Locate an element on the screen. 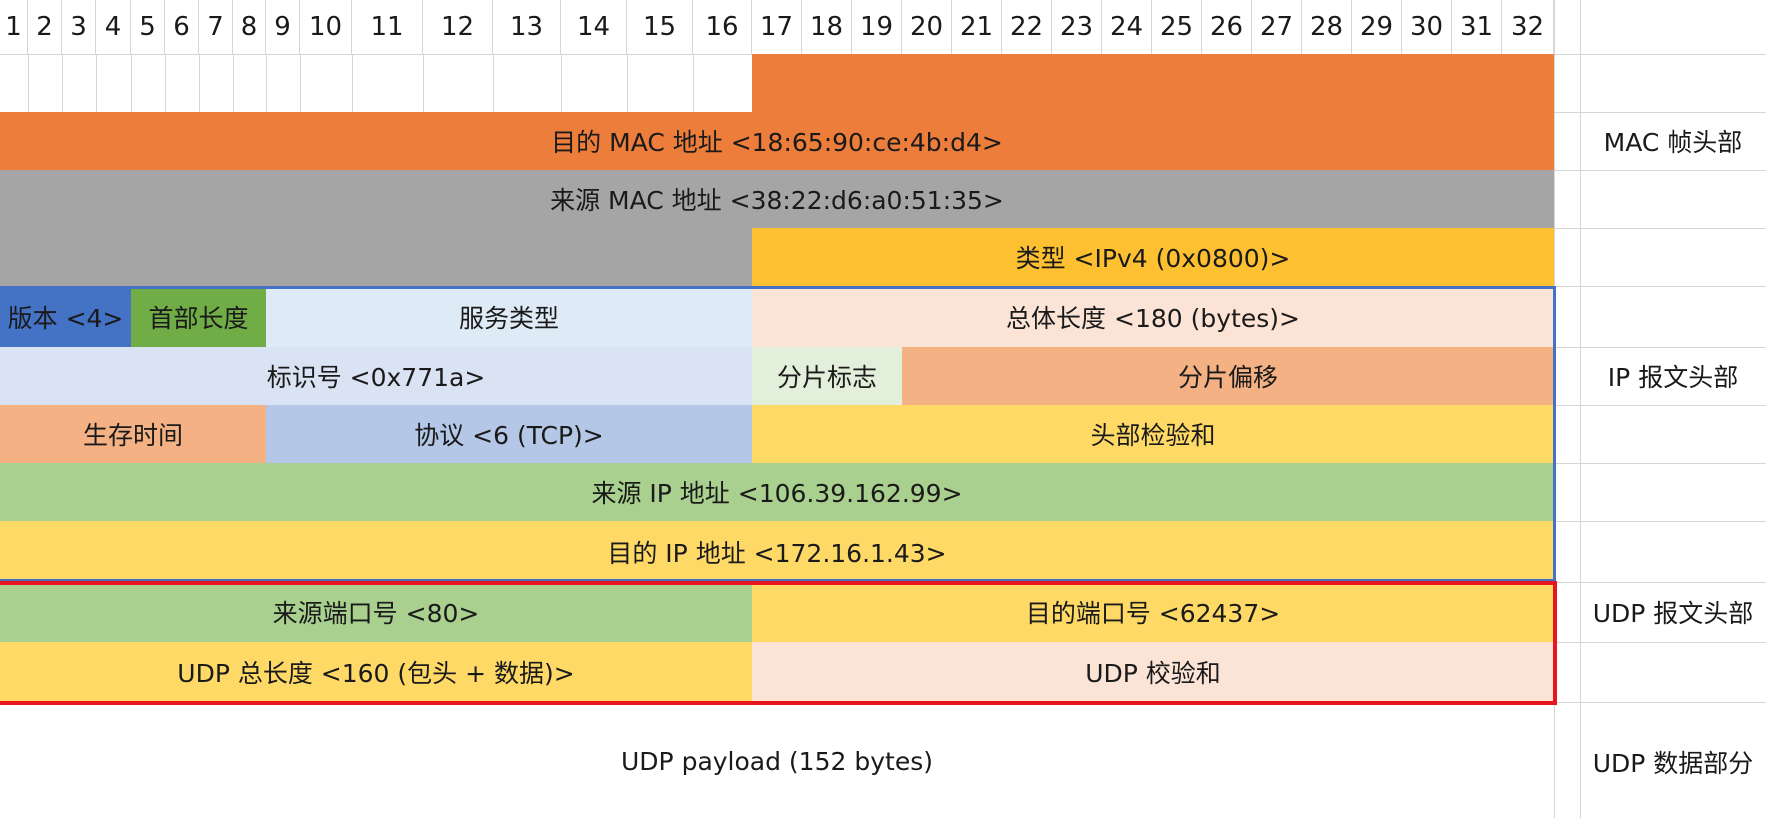  bit-number-30: 30 is located at coordinates (1427, 27).